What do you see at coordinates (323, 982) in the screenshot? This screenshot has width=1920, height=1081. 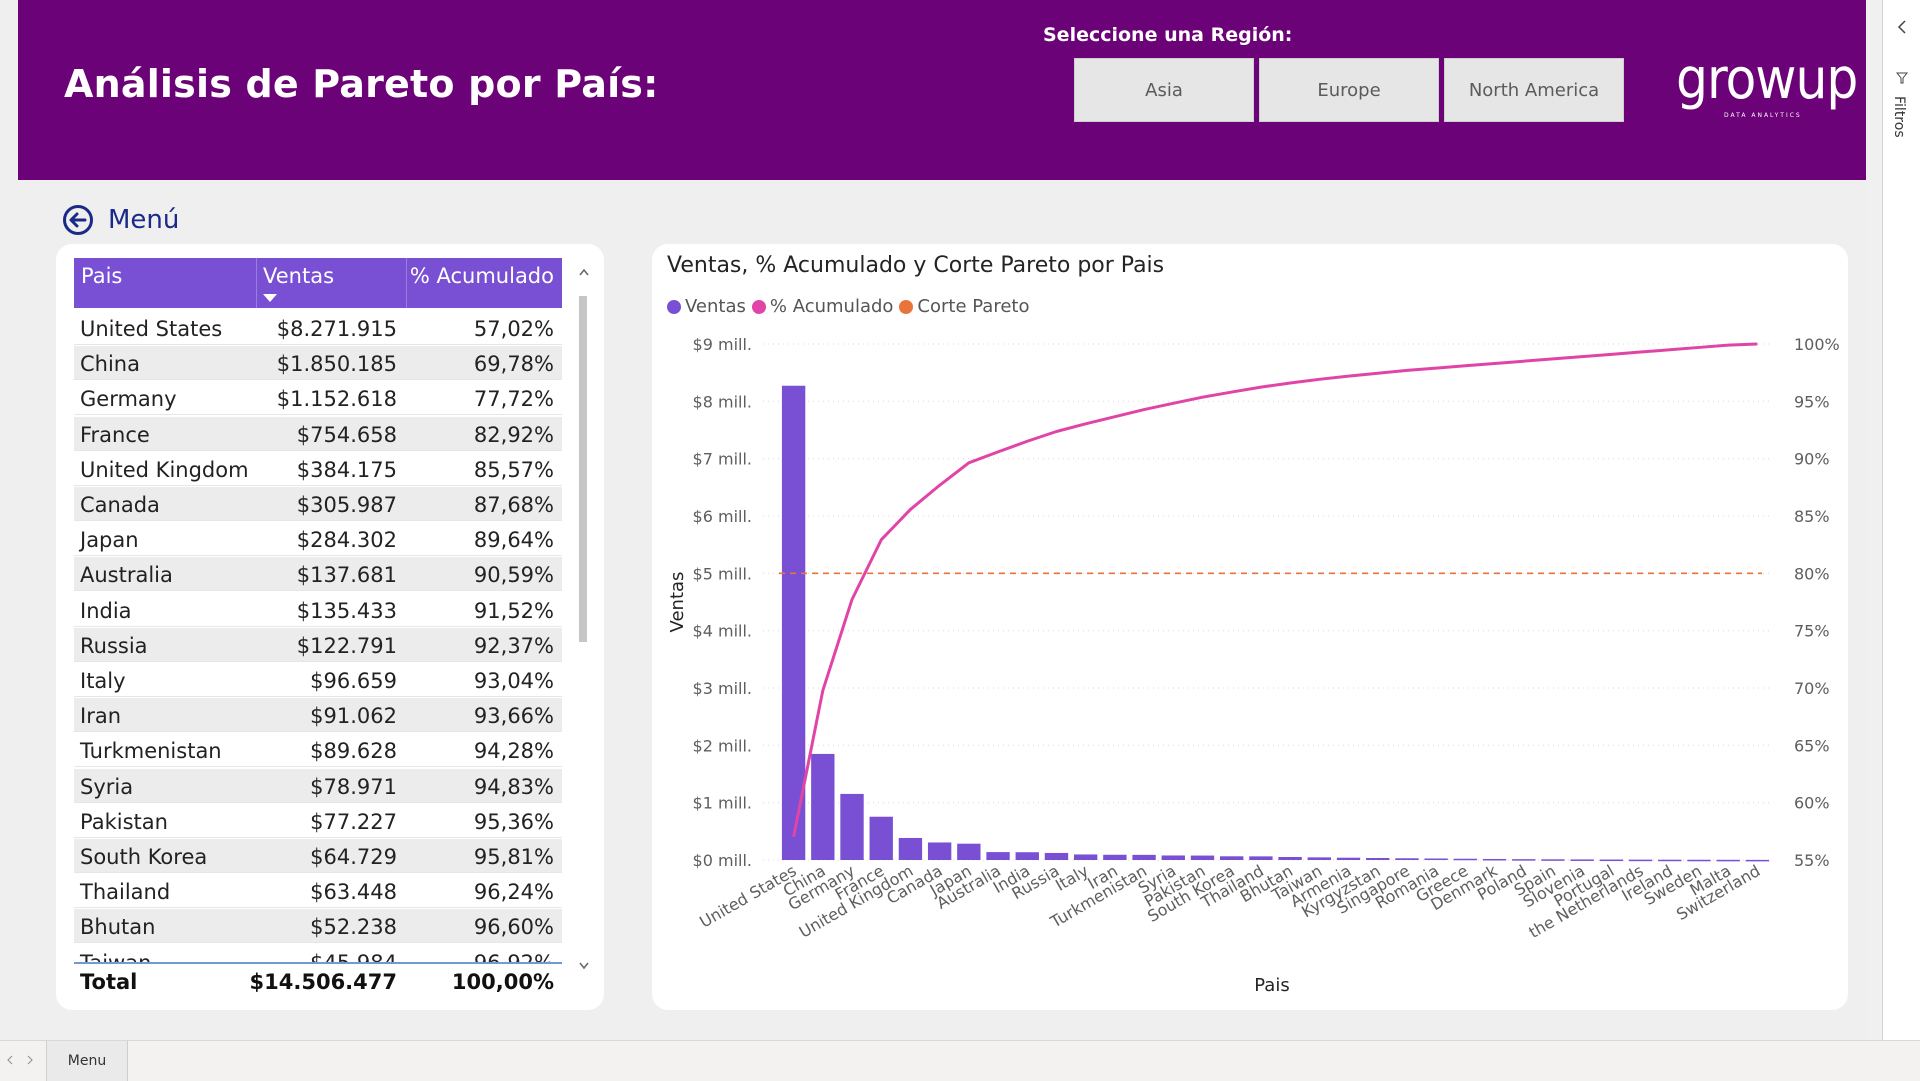 I see `total-ventas: $14.506.477` at bounding box center [323, 982].